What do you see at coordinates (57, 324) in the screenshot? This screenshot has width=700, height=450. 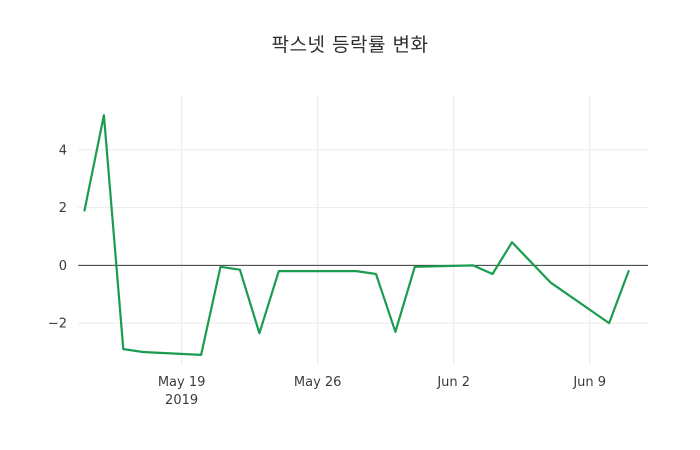 I see `svg-text: −2` at bounding box center [57, 324].